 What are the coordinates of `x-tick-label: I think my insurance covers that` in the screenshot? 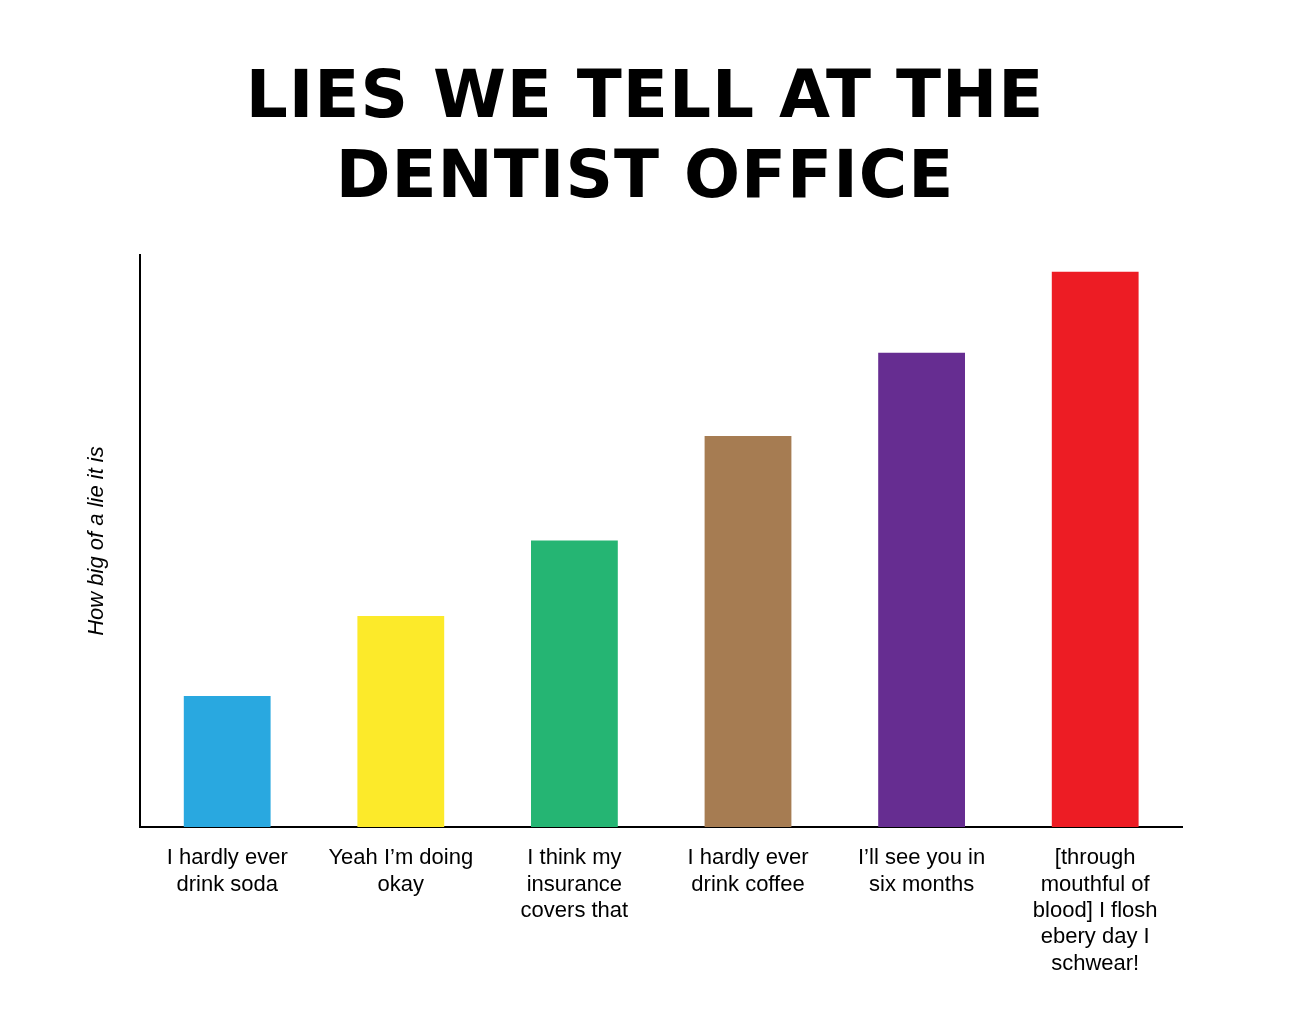 It's located at (574, 883).